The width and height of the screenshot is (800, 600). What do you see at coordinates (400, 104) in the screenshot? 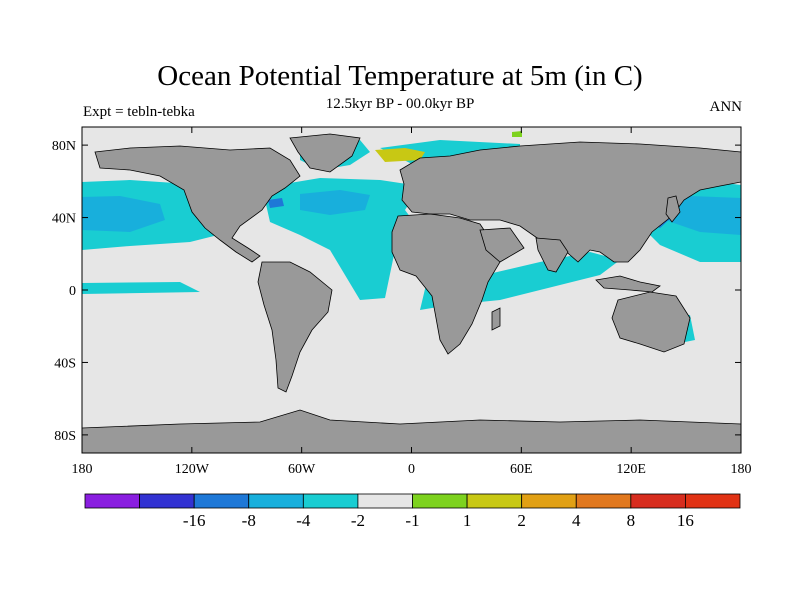
I see `map-subtitle: 12.5kyr BP - 00.0kyr BP` at bounding box center [400, 104].